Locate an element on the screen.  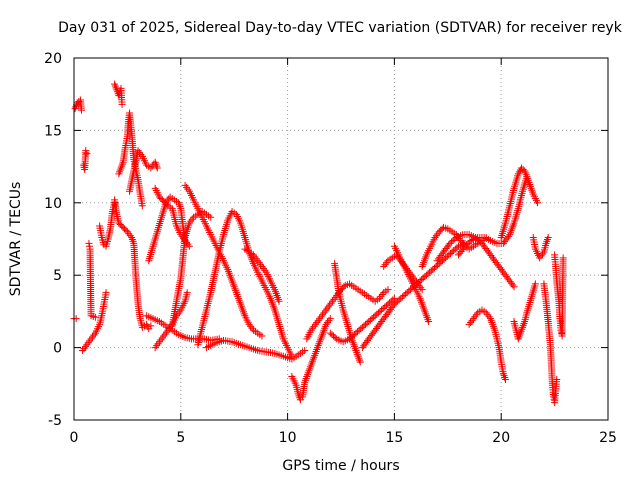
x-tick-label: 25 is located at coordinates (608, 438).